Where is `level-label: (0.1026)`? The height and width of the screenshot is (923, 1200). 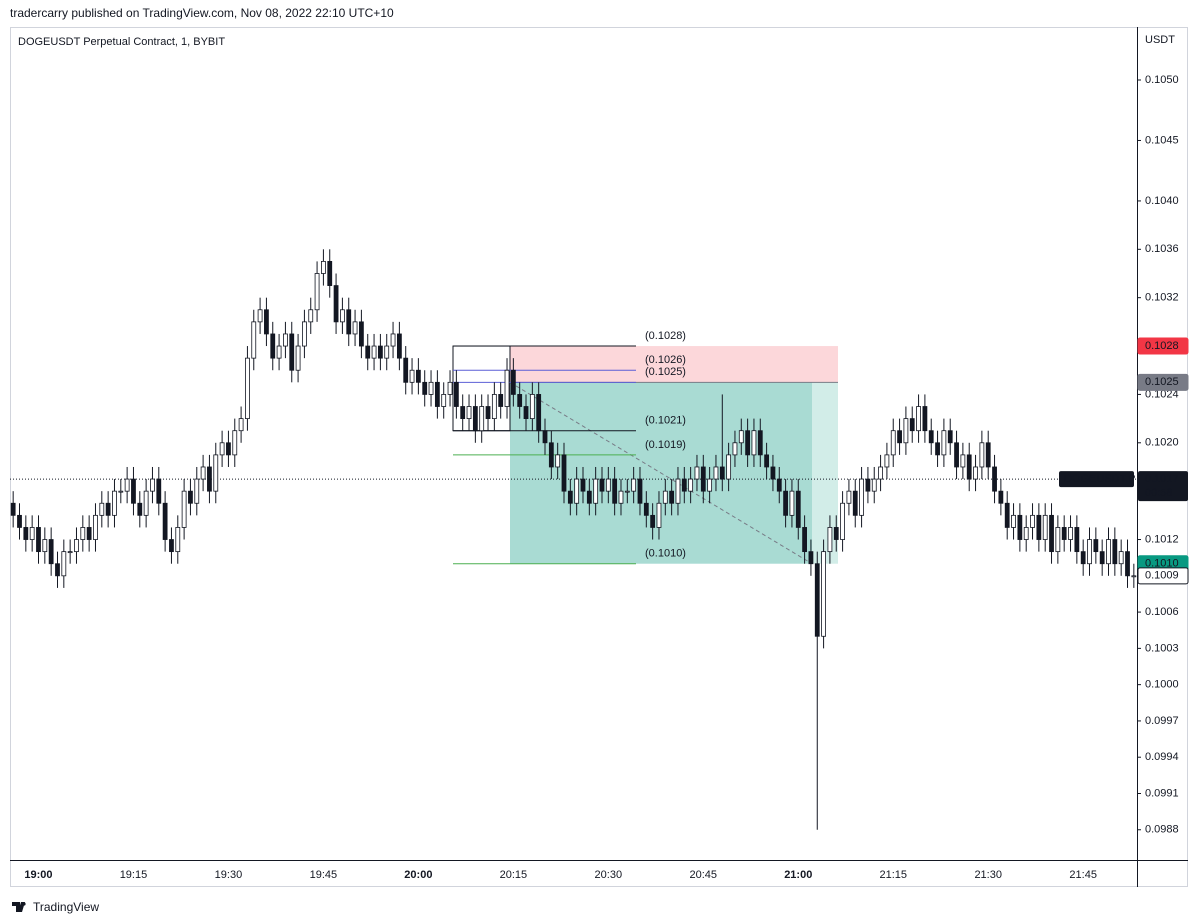
level-label: (0.1026) is located at coordinates (665, 360).